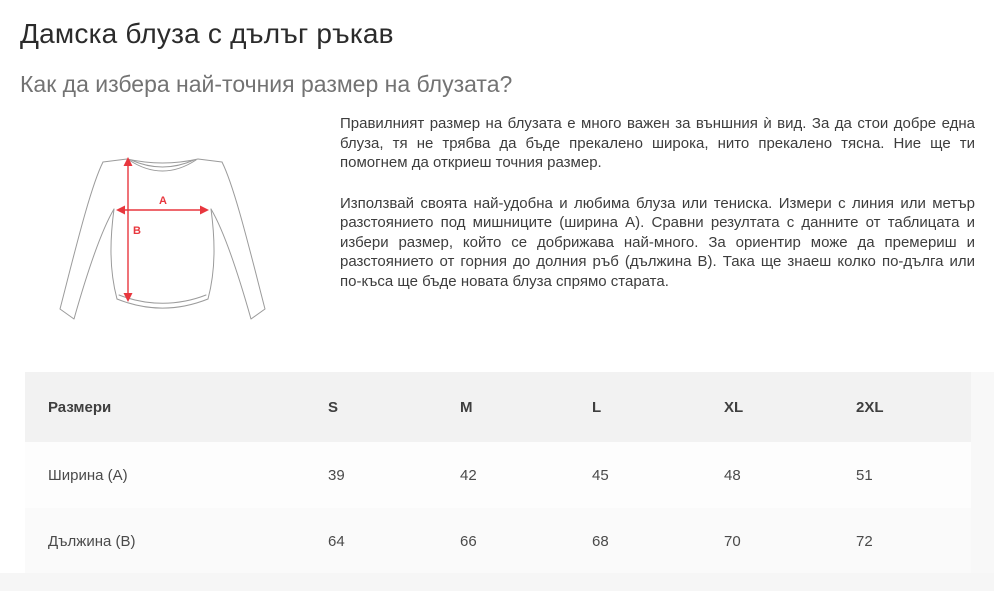  Describe the element at coordinates (333, 407) in the screenshot. I see `col-header-s: S` at that location.